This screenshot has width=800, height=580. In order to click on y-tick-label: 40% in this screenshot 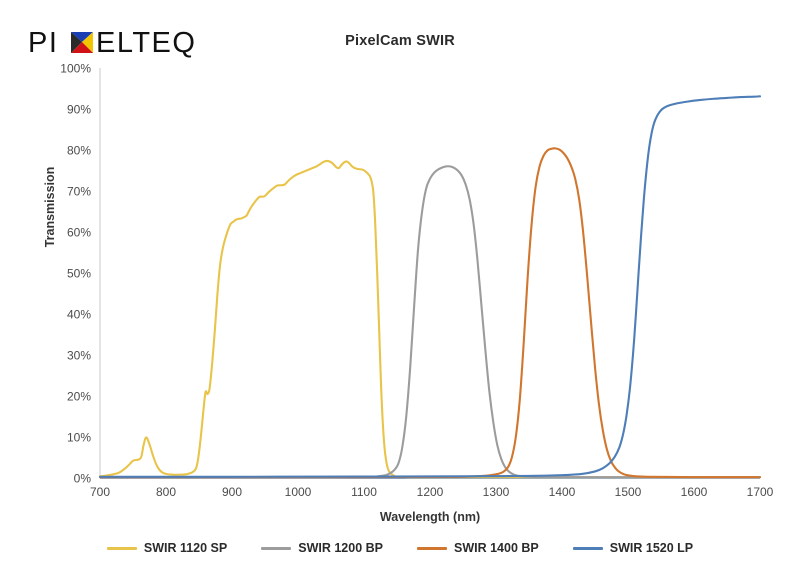, I will do `click(79, 315)`.